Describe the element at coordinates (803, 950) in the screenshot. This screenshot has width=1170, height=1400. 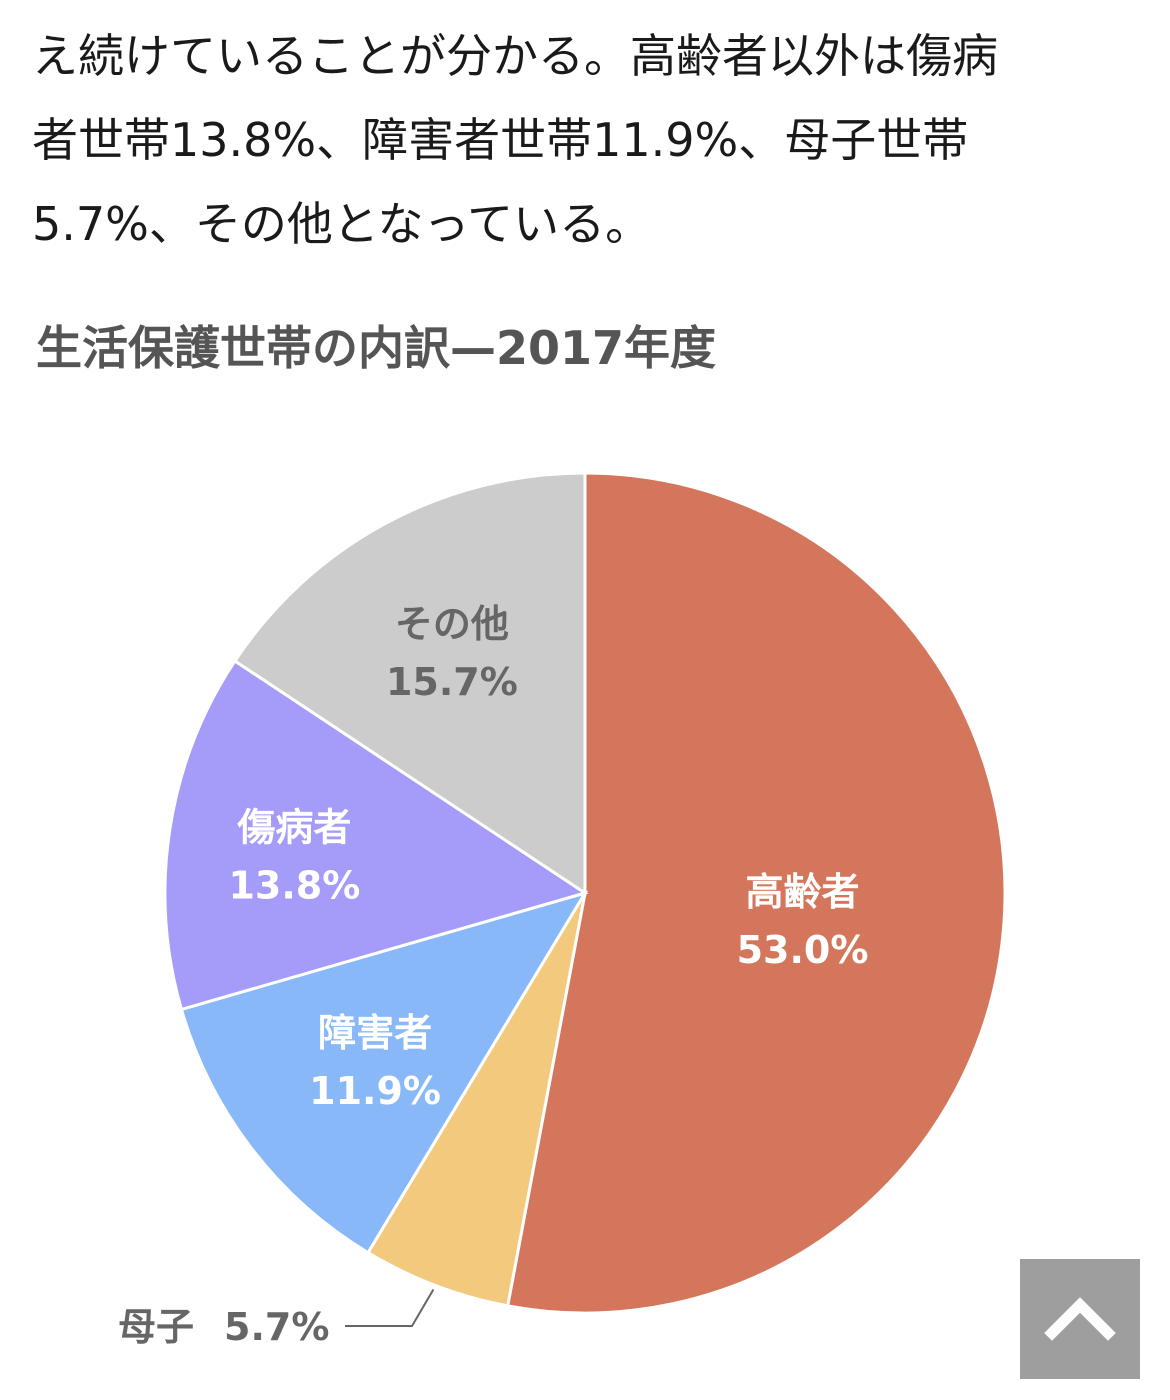
I see `pie-label-value: 53.0%` at that location.